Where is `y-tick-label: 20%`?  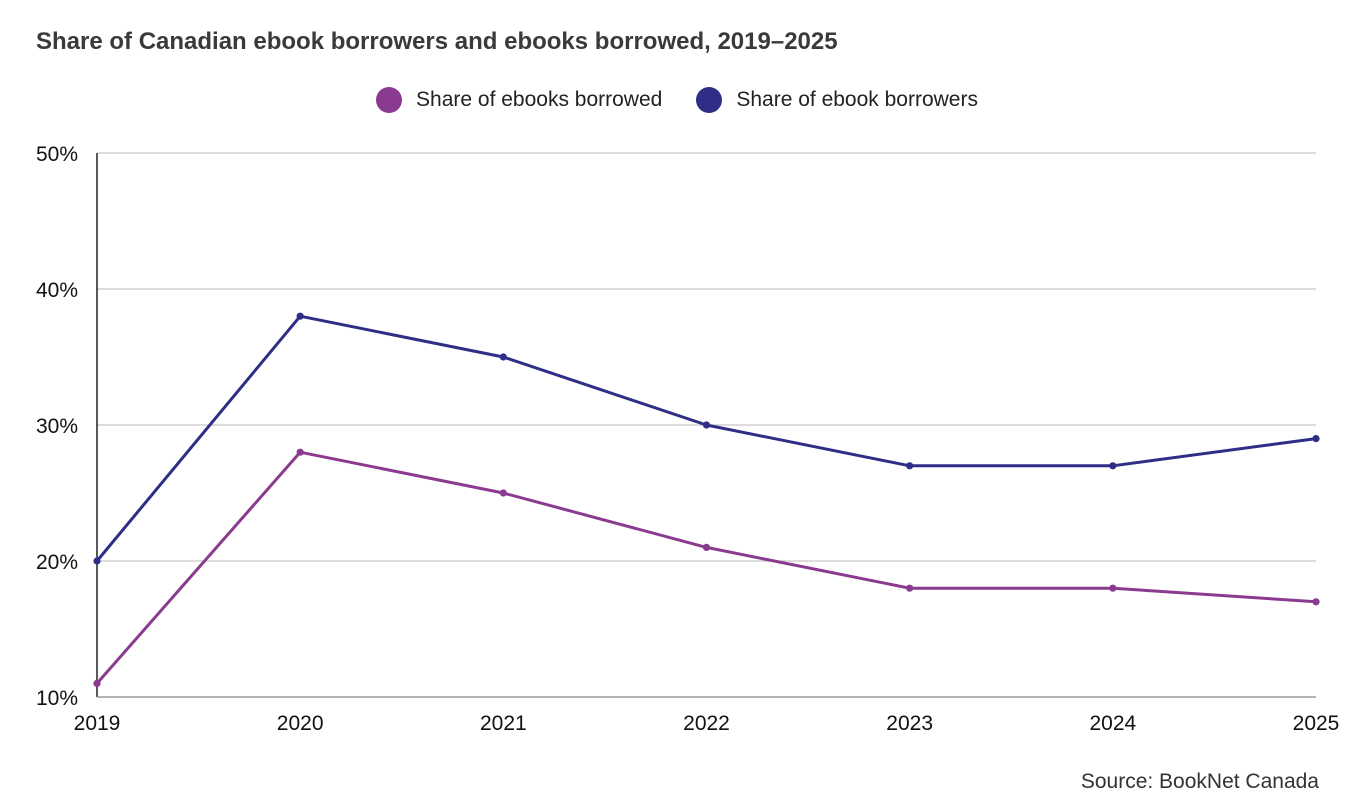 y-tick-label: 20% is located at coordinates (57, 562).